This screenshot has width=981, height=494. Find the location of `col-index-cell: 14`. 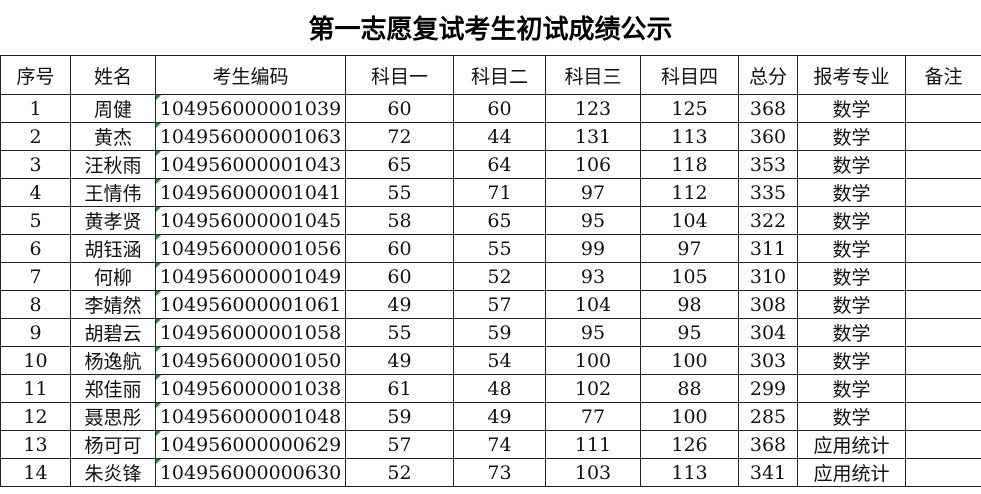

col-index-cell: 14 is located at coordinates (35, 472).